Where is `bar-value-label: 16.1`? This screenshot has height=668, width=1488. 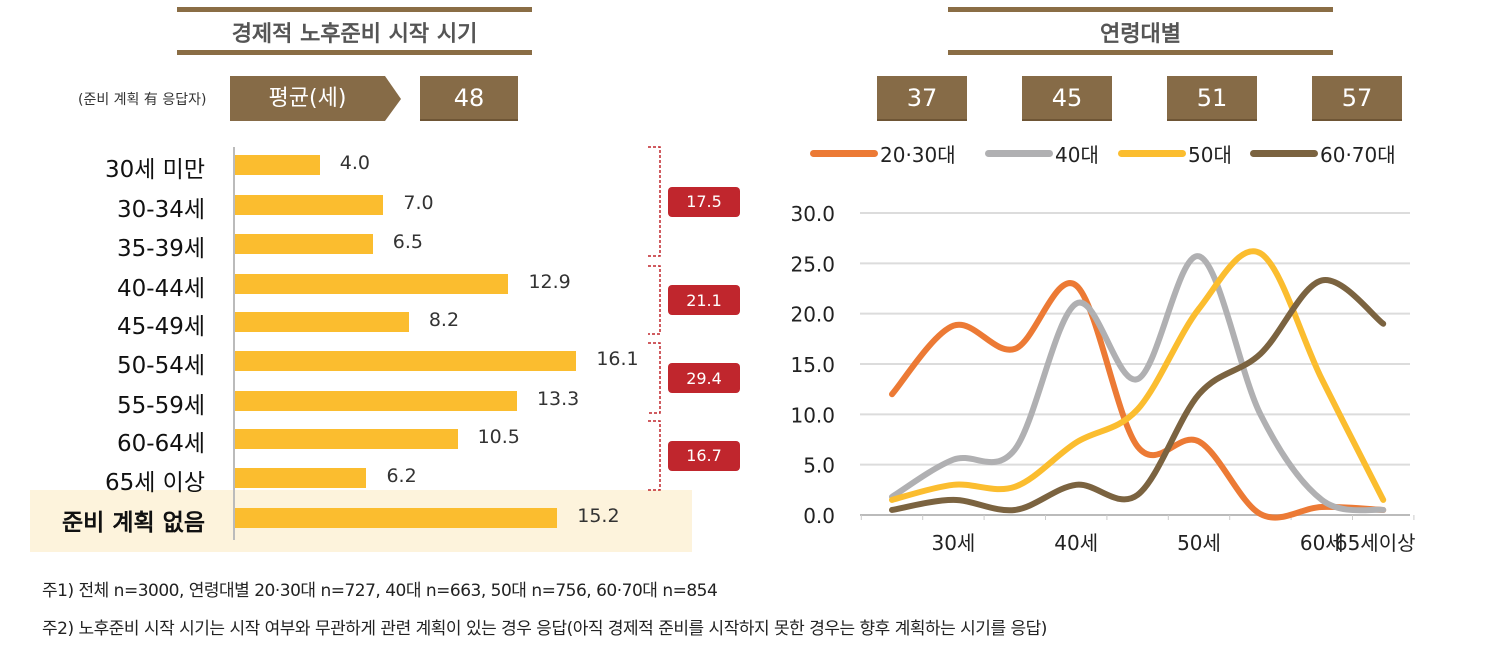
bar-value-label: 16.1 is located at coordinates (617, 359).